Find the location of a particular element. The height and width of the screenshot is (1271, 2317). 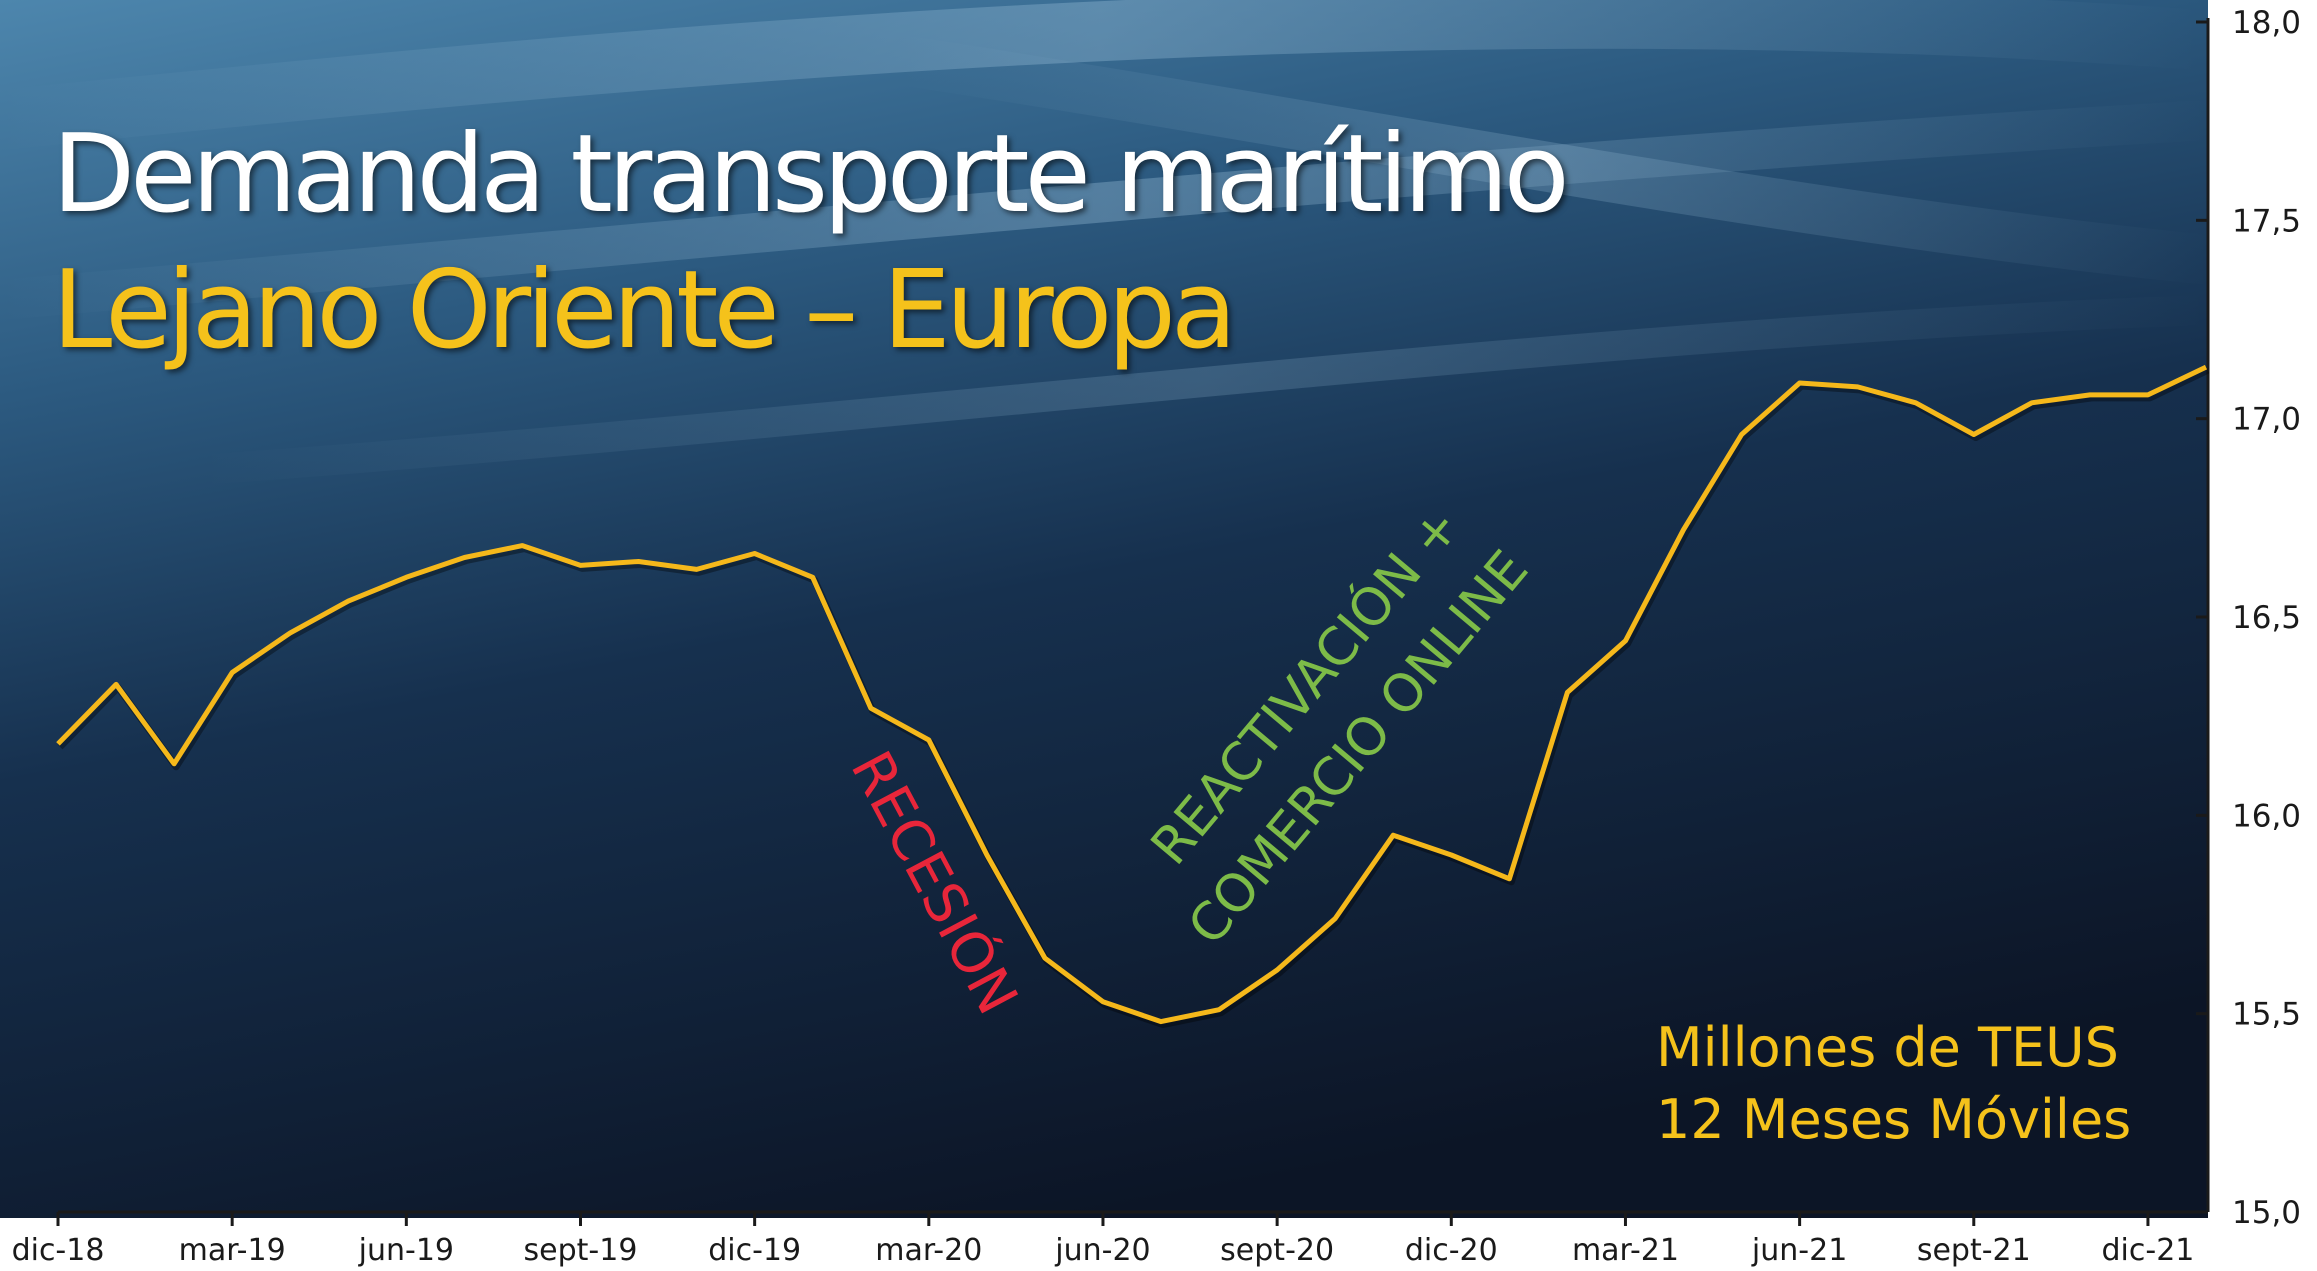

x-tick-label: mar-20 is located at coordinates (928, 1250).